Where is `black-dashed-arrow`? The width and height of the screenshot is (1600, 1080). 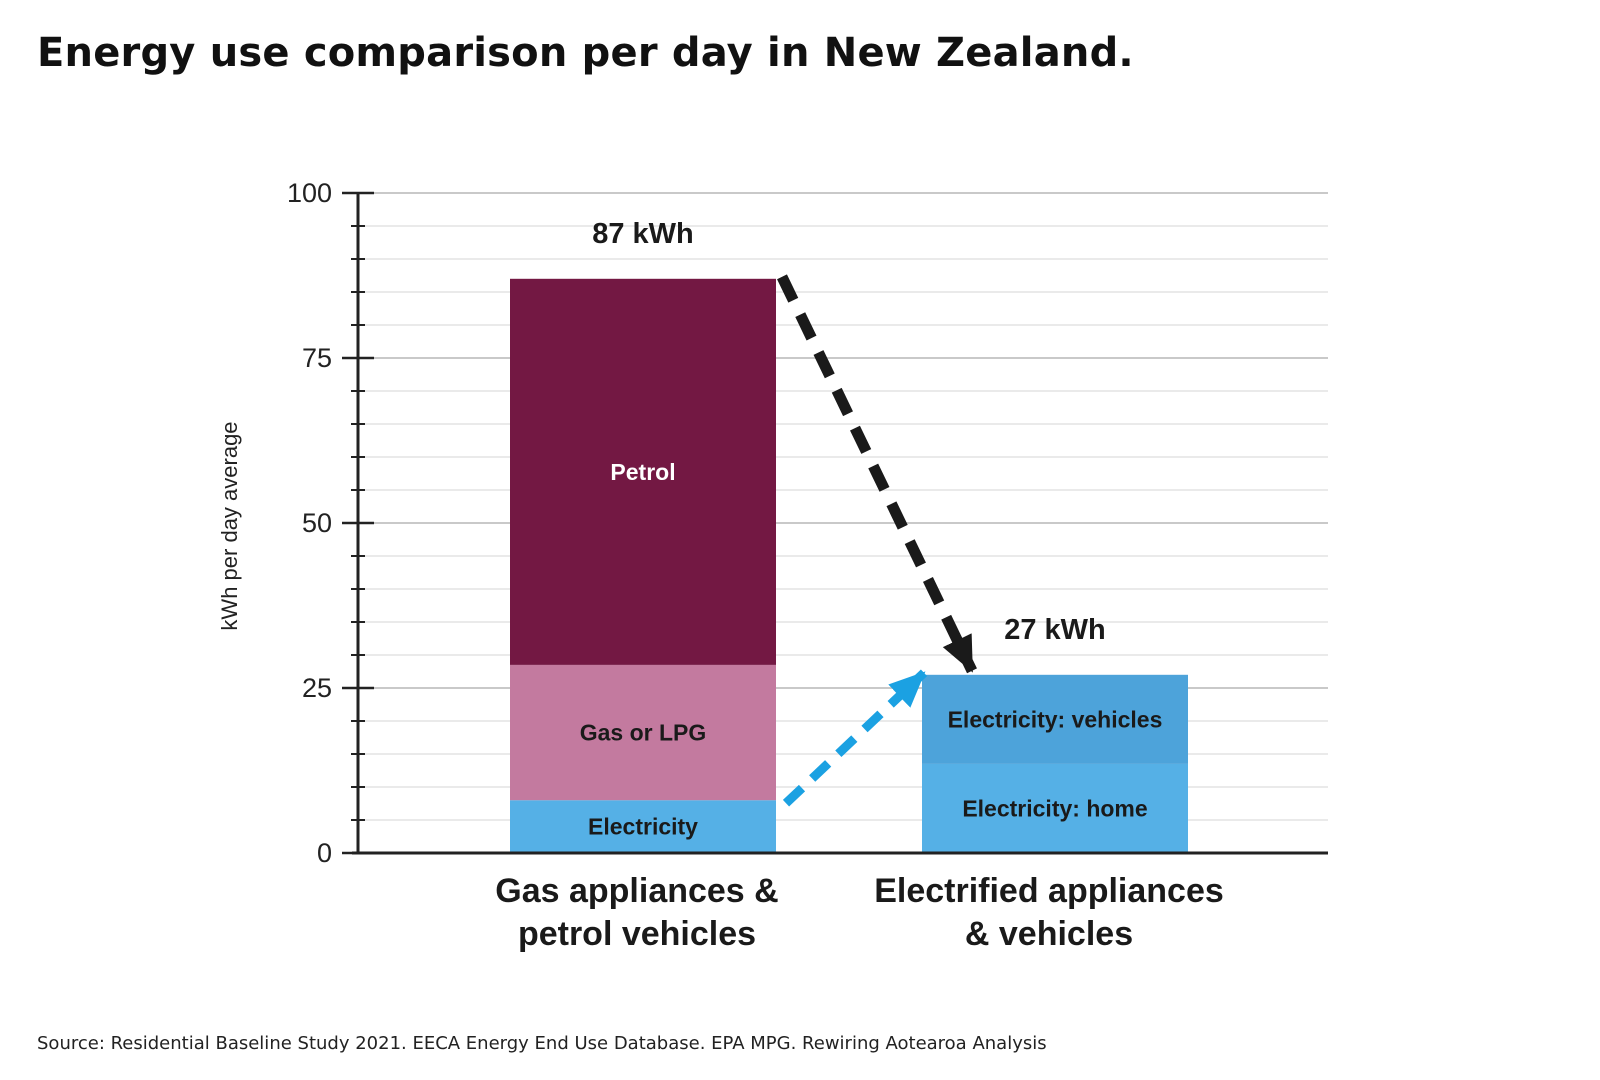 black-dashed-arrow is located at coordinates (877, 474).